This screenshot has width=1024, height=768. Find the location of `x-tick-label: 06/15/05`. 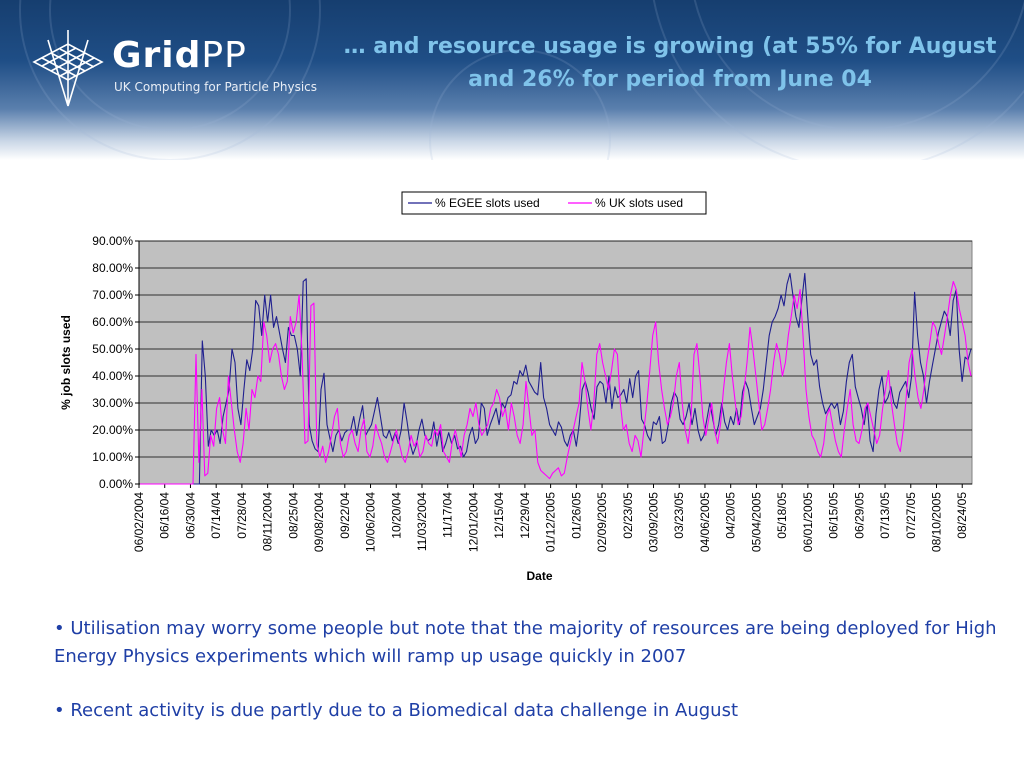

x-tick-label: 06/15/05 is located at coordinates (834, 515).